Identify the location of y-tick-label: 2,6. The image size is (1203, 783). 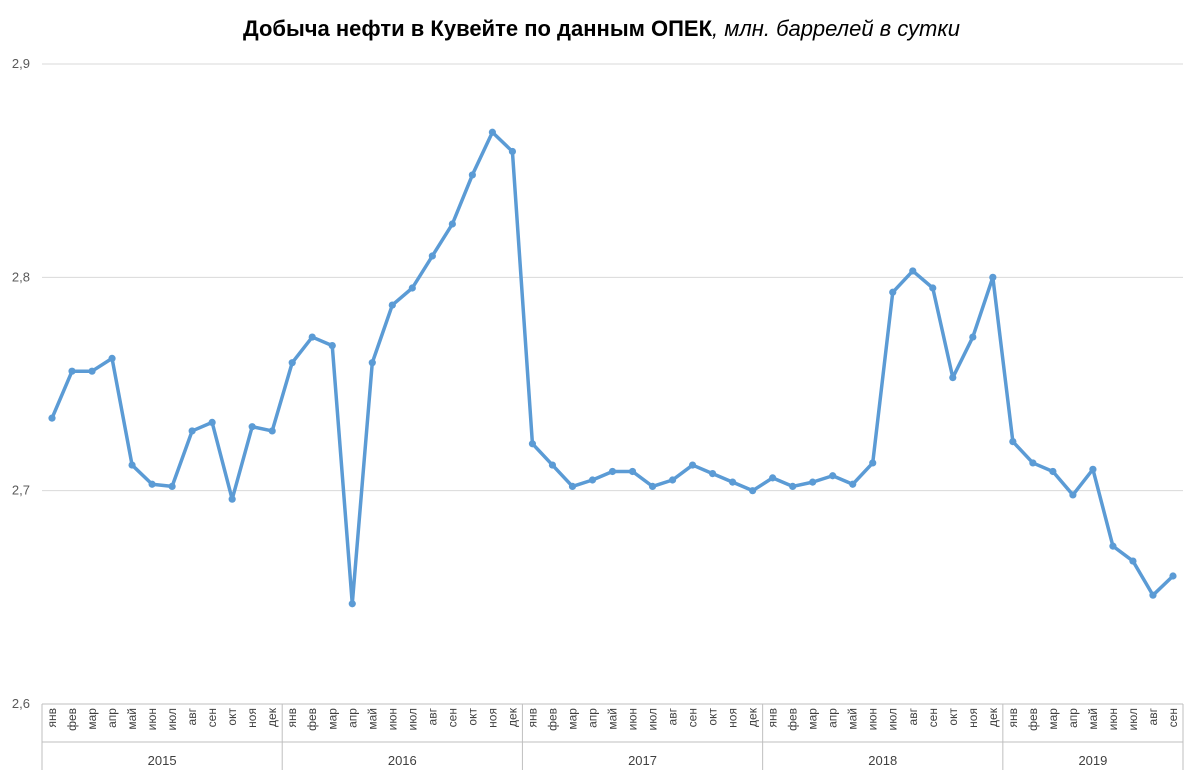
(21, 703).